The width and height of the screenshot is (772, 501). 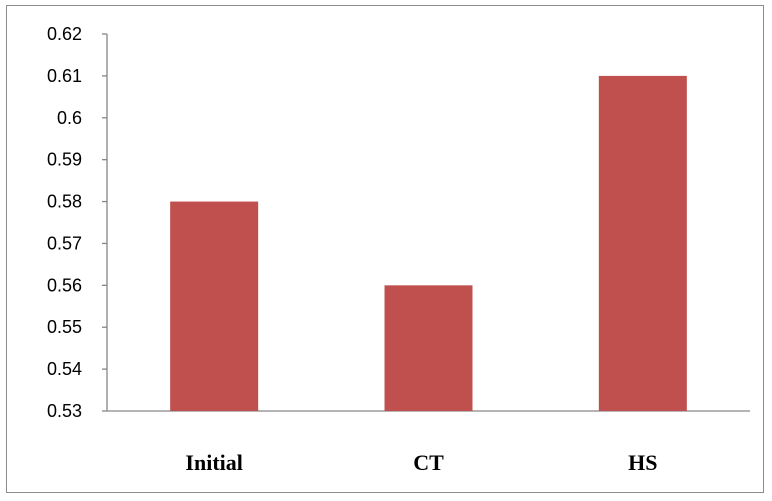 I want to click on y-tick-label: 0.56, so click(x=64, y=285).